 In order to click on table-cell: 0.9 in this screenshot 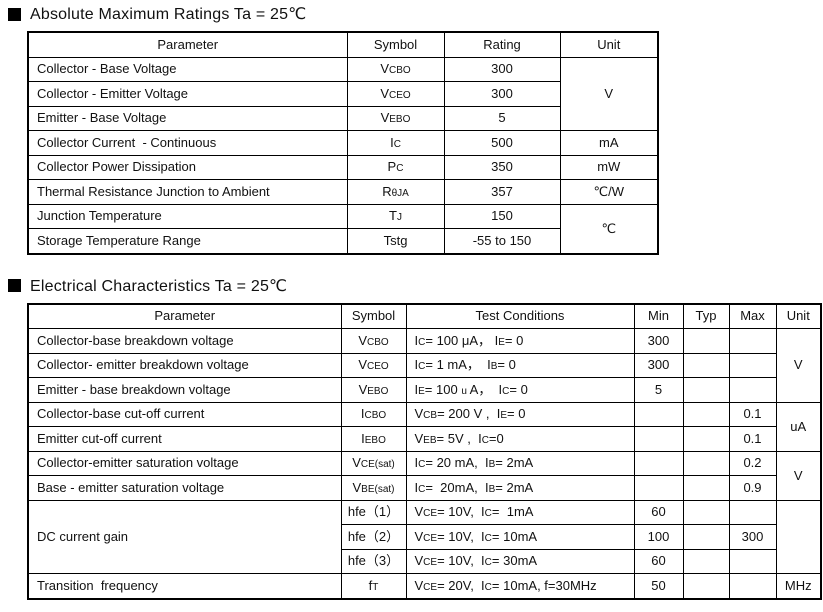, I will do `click(752, 488)`.